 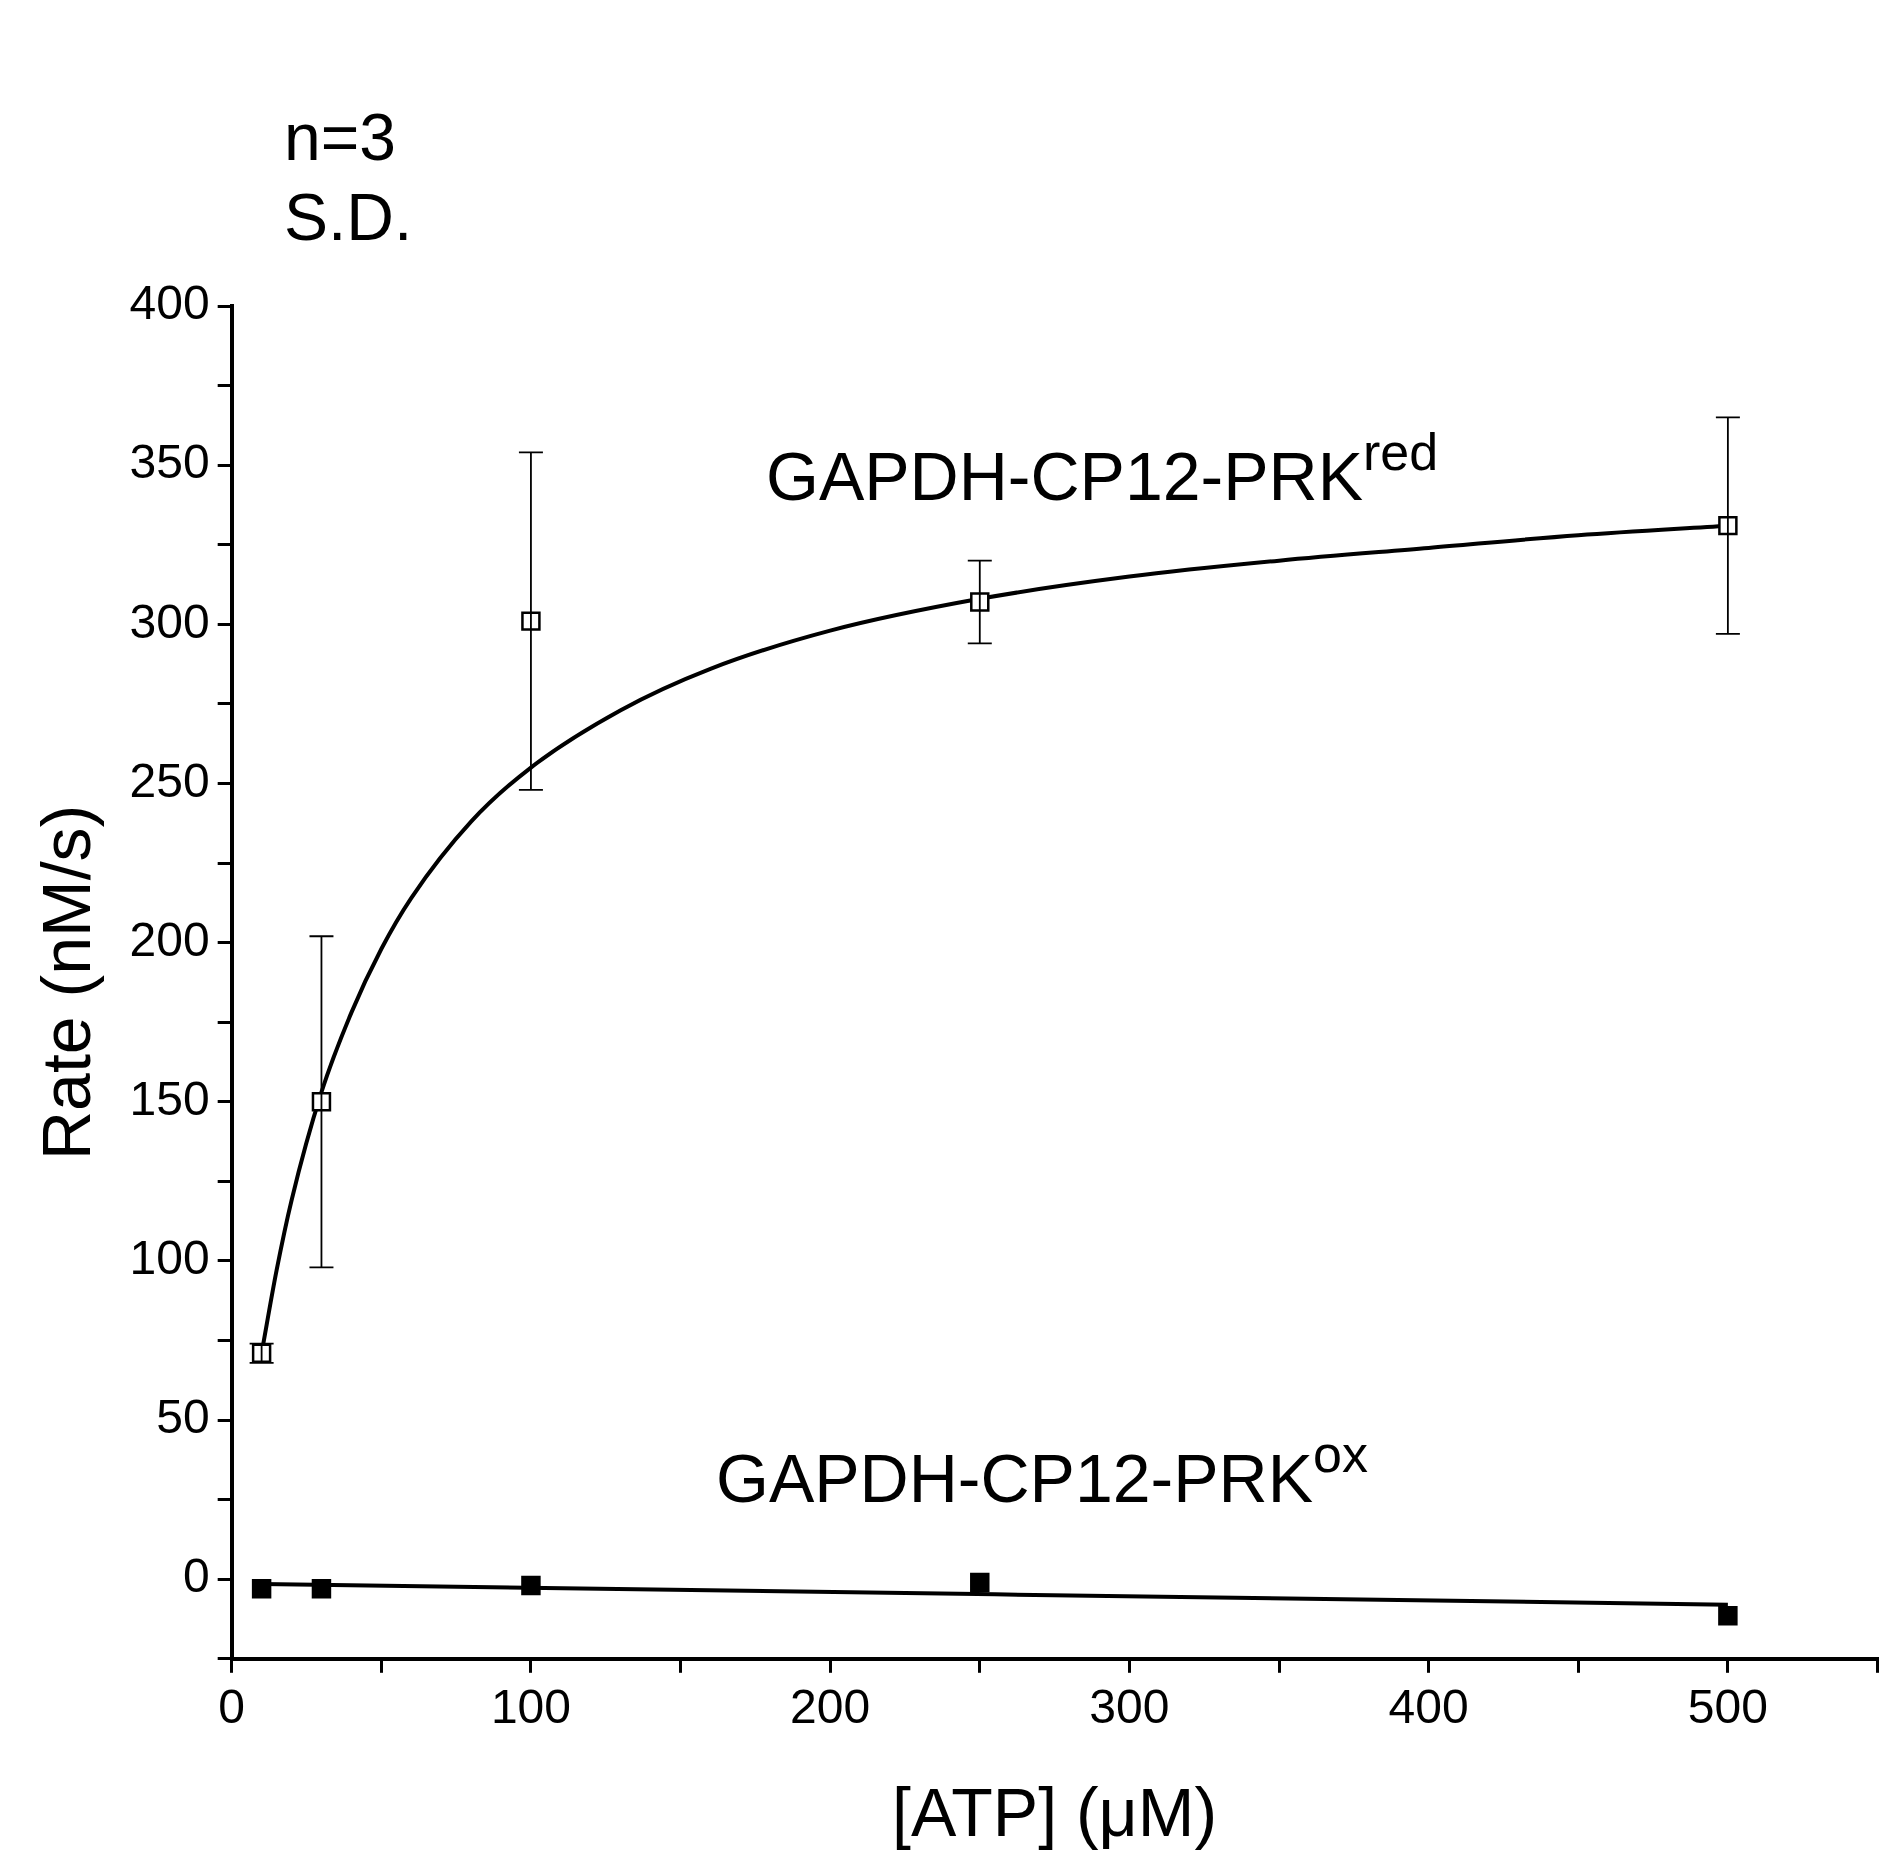 I want to click on x-tick-label: 0, so click(x=232, y=1706).